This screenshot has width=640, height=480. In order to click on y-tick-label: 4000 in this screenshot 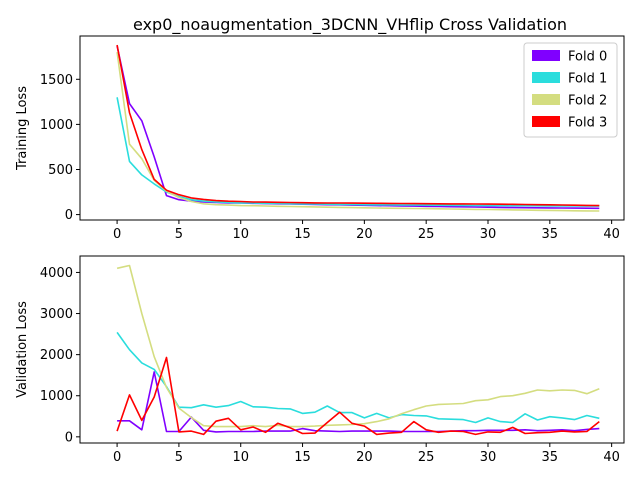, I will do `click(56, 273)`.